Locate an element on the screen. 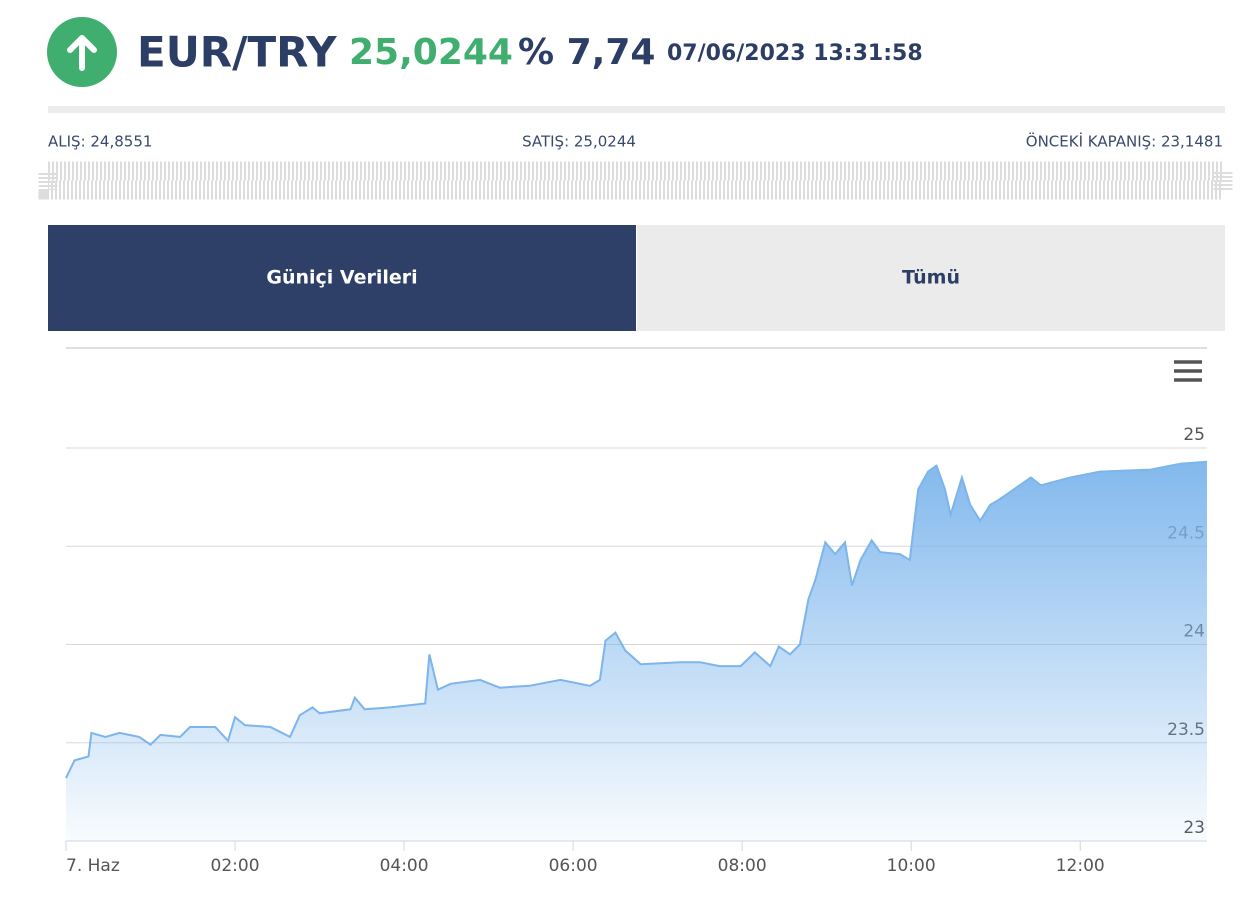 The image size is (1251, 904). tab-label: Güniçi Verileri is located at coordinates (341, 278).